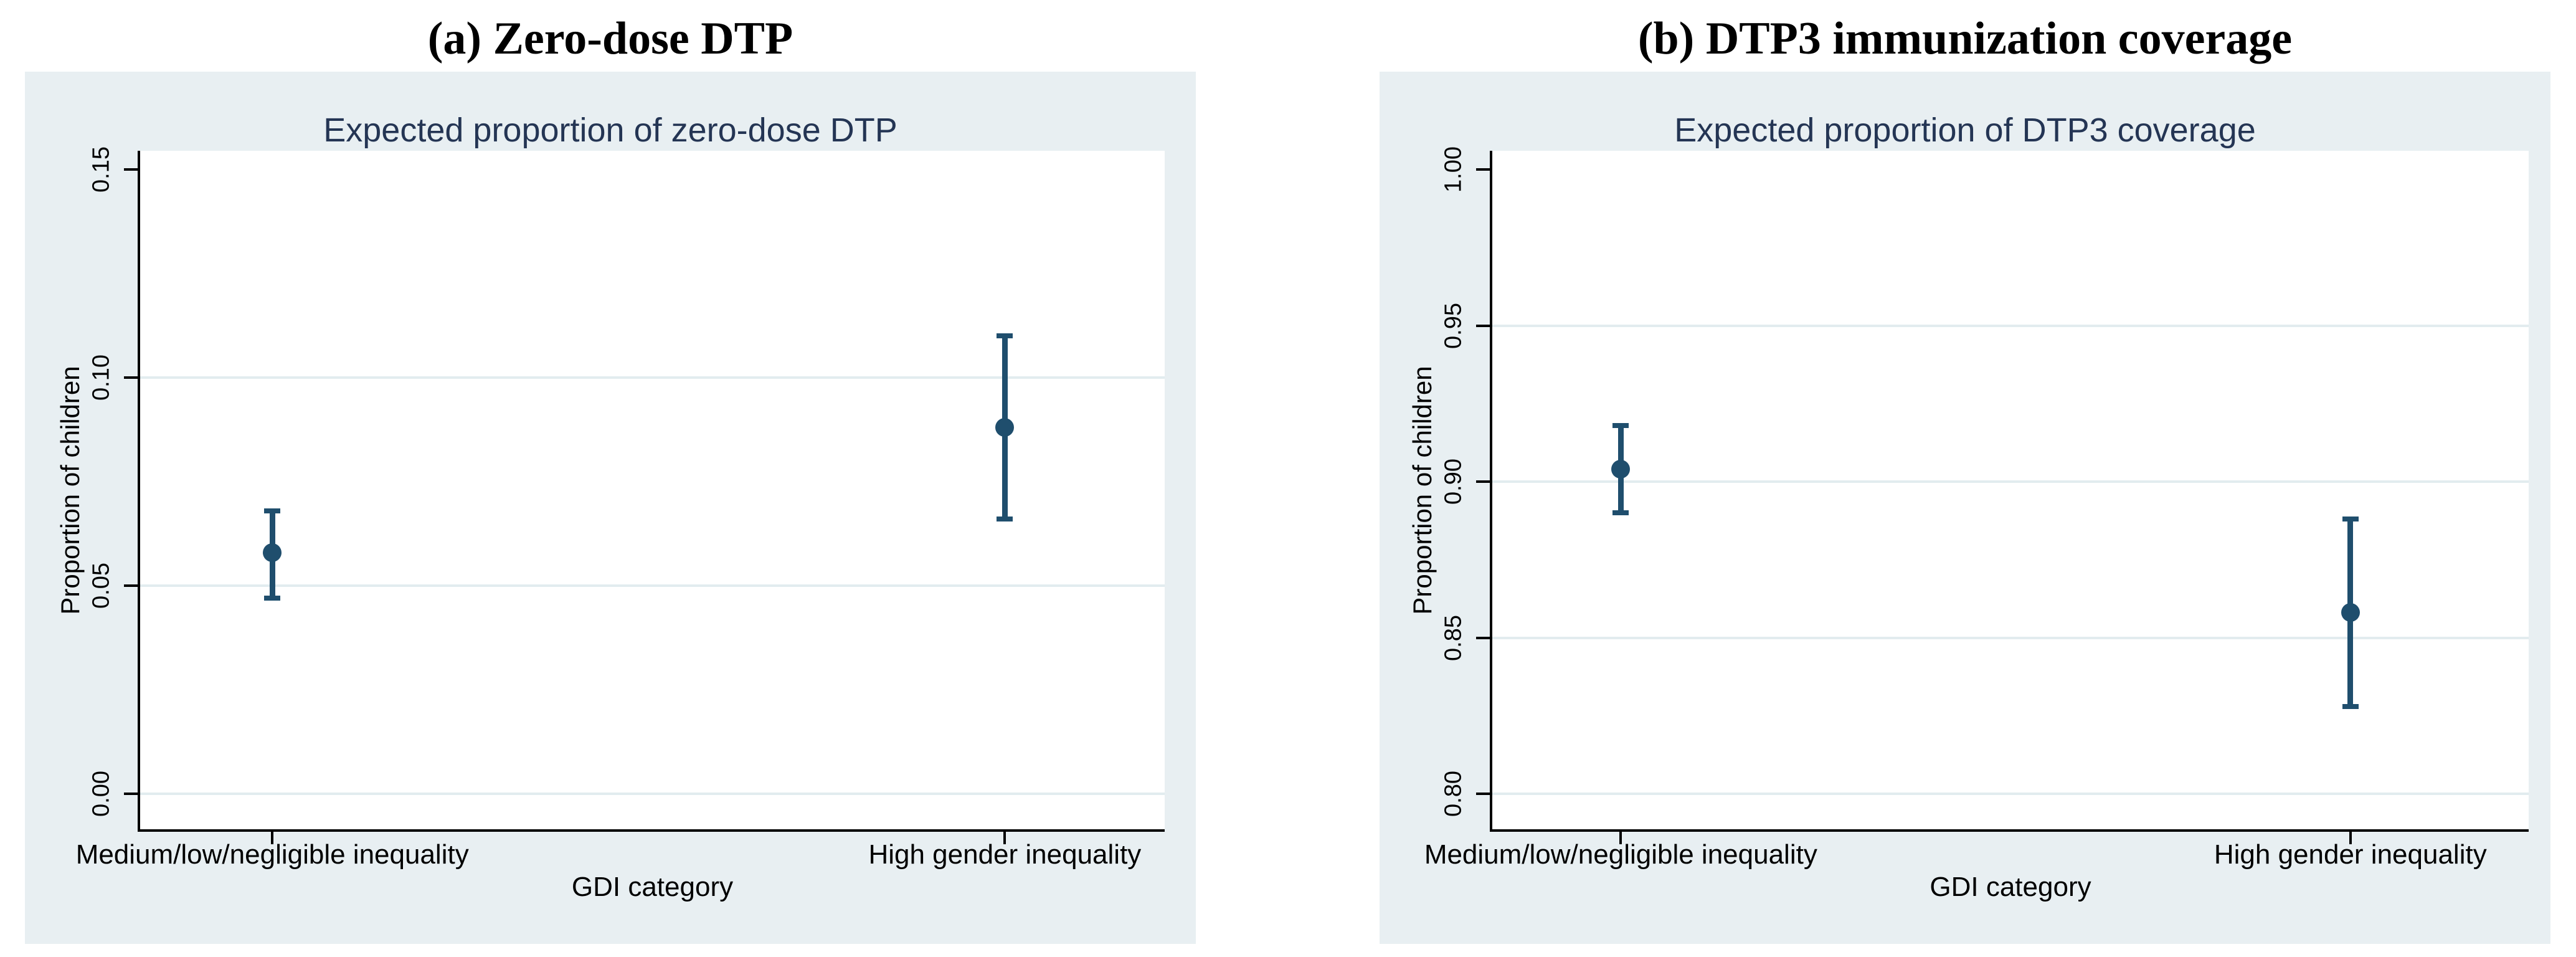 This screenshot has height=957, width=2576. Describe the element at coordinates (653, 887) in the screenshot. I see `panel-a-x-axis-label: GDI category` at that location.